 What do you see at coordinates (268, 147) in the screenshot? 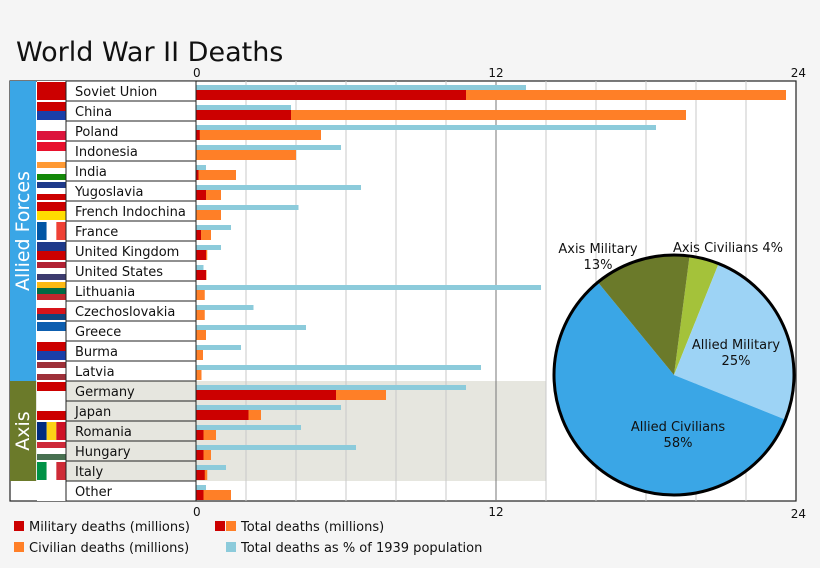
I see `bar-percent-indonesia` at bounding box center [268, 147].